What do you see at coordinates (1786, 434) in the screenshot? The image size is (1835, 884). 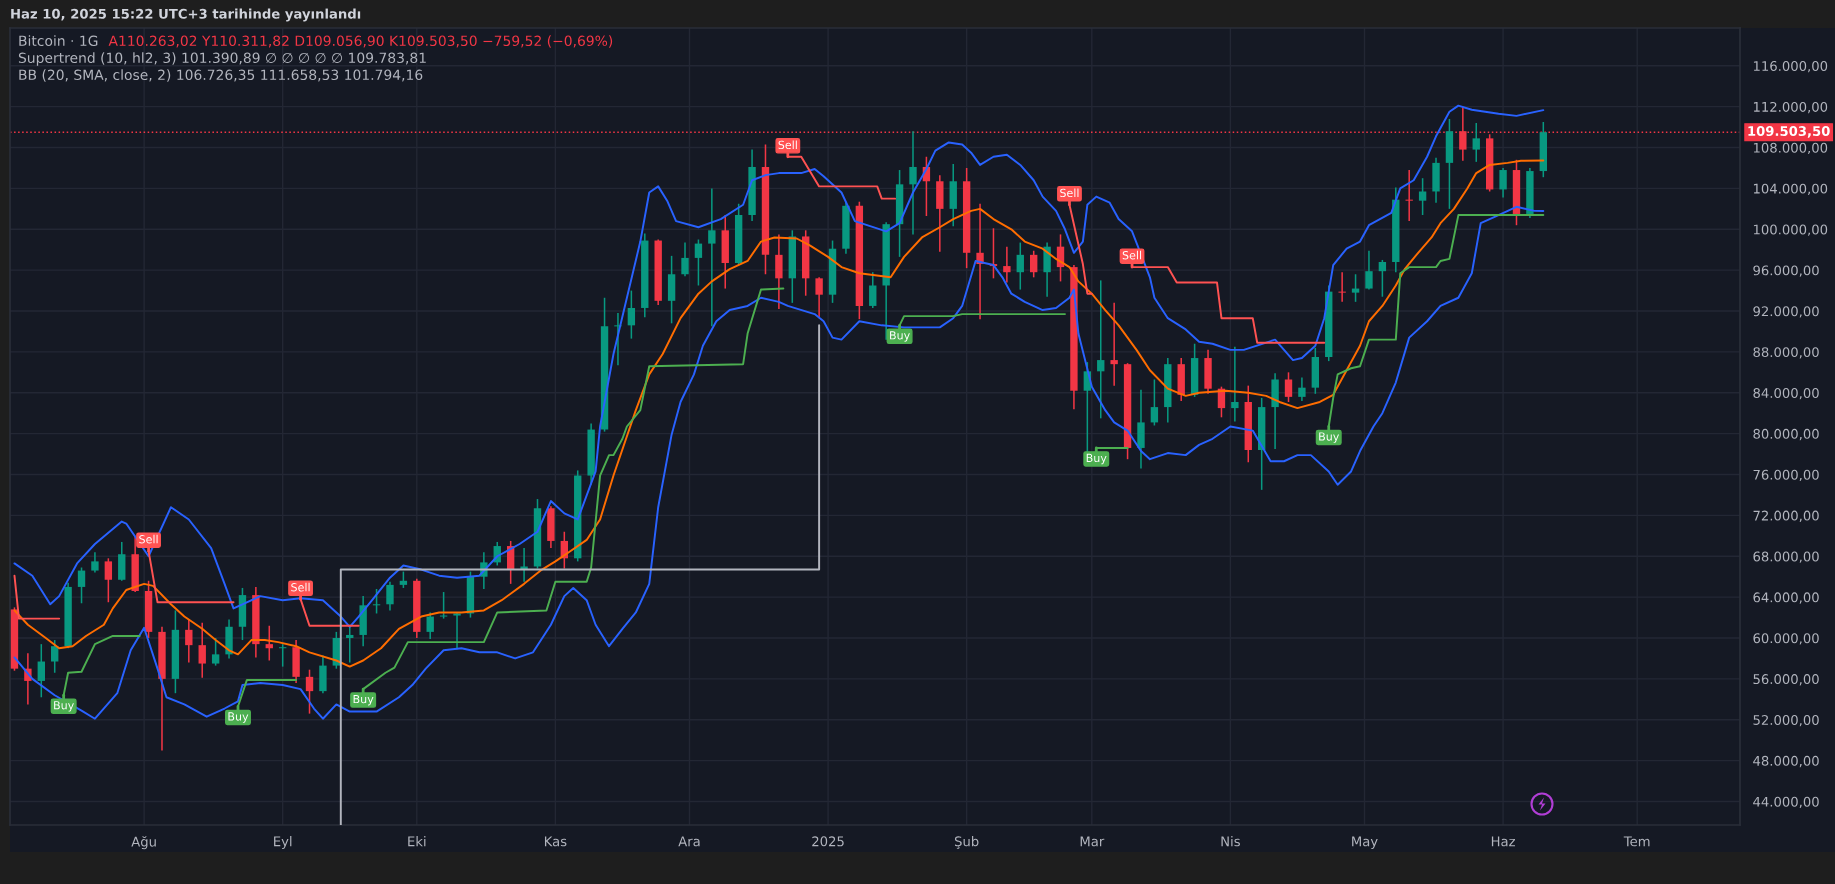 I see `y-tick-label: 80.000,00` at bounding box center [1786, 434].